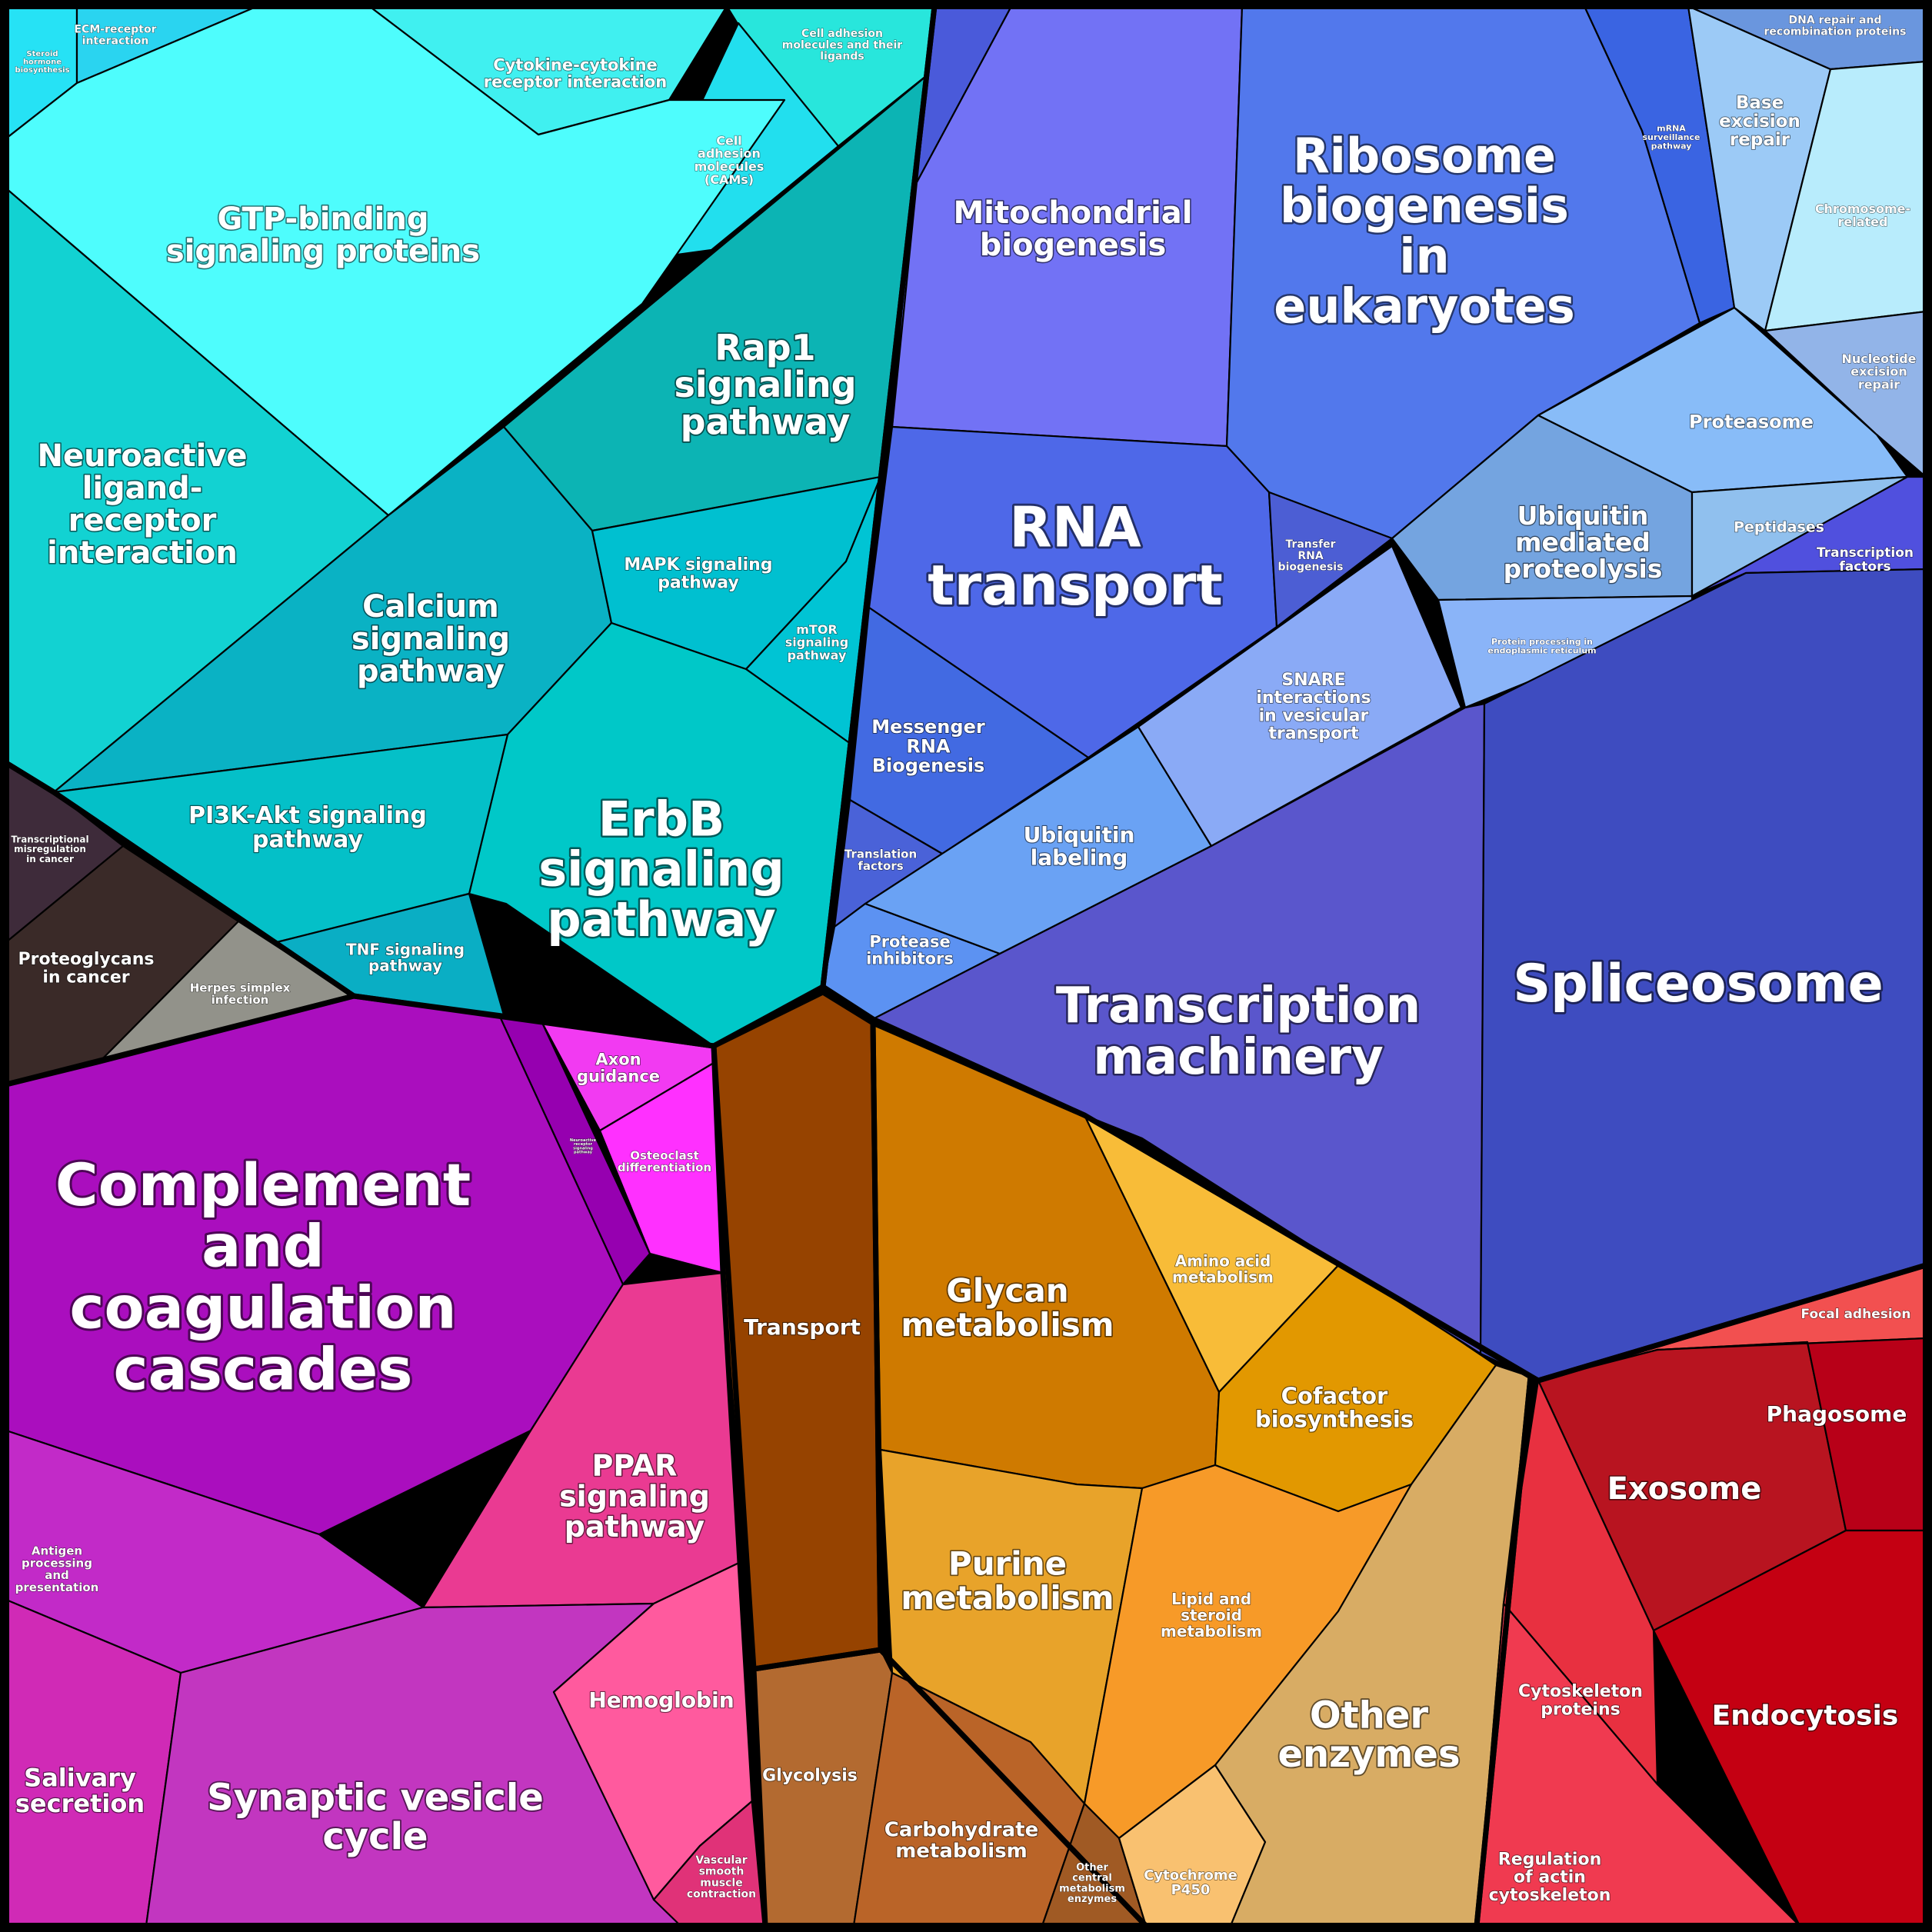 The height and width of the screenshot is (1932, 1932). Describe the element at coordinates (375, 1817) in the screenshot. I see `cell-synaptic-vesicle-label: Synaptic vesicle cycle` at that location.